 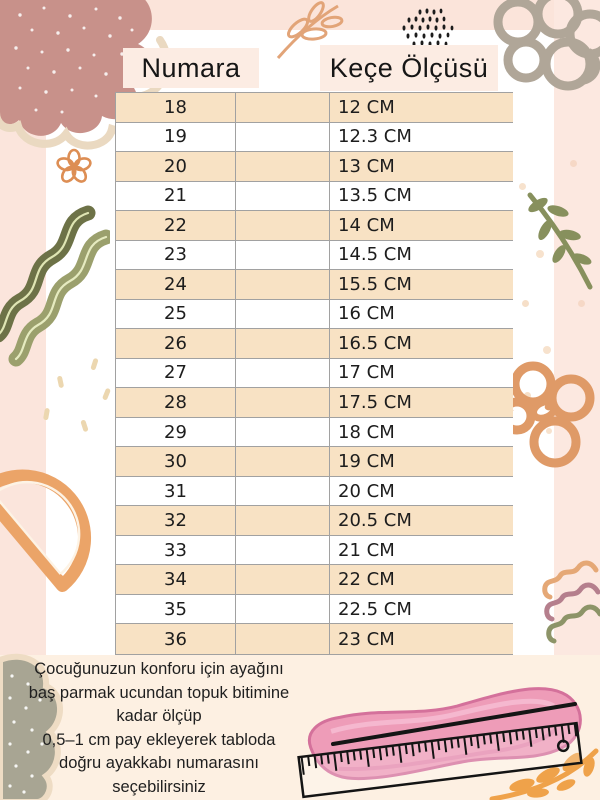 What do you see at coordinates (409, 68) in the screenshot?
I see `column-header-kece-olcusu: Keçe Ölçüsü` at bounding box center [409, 68].